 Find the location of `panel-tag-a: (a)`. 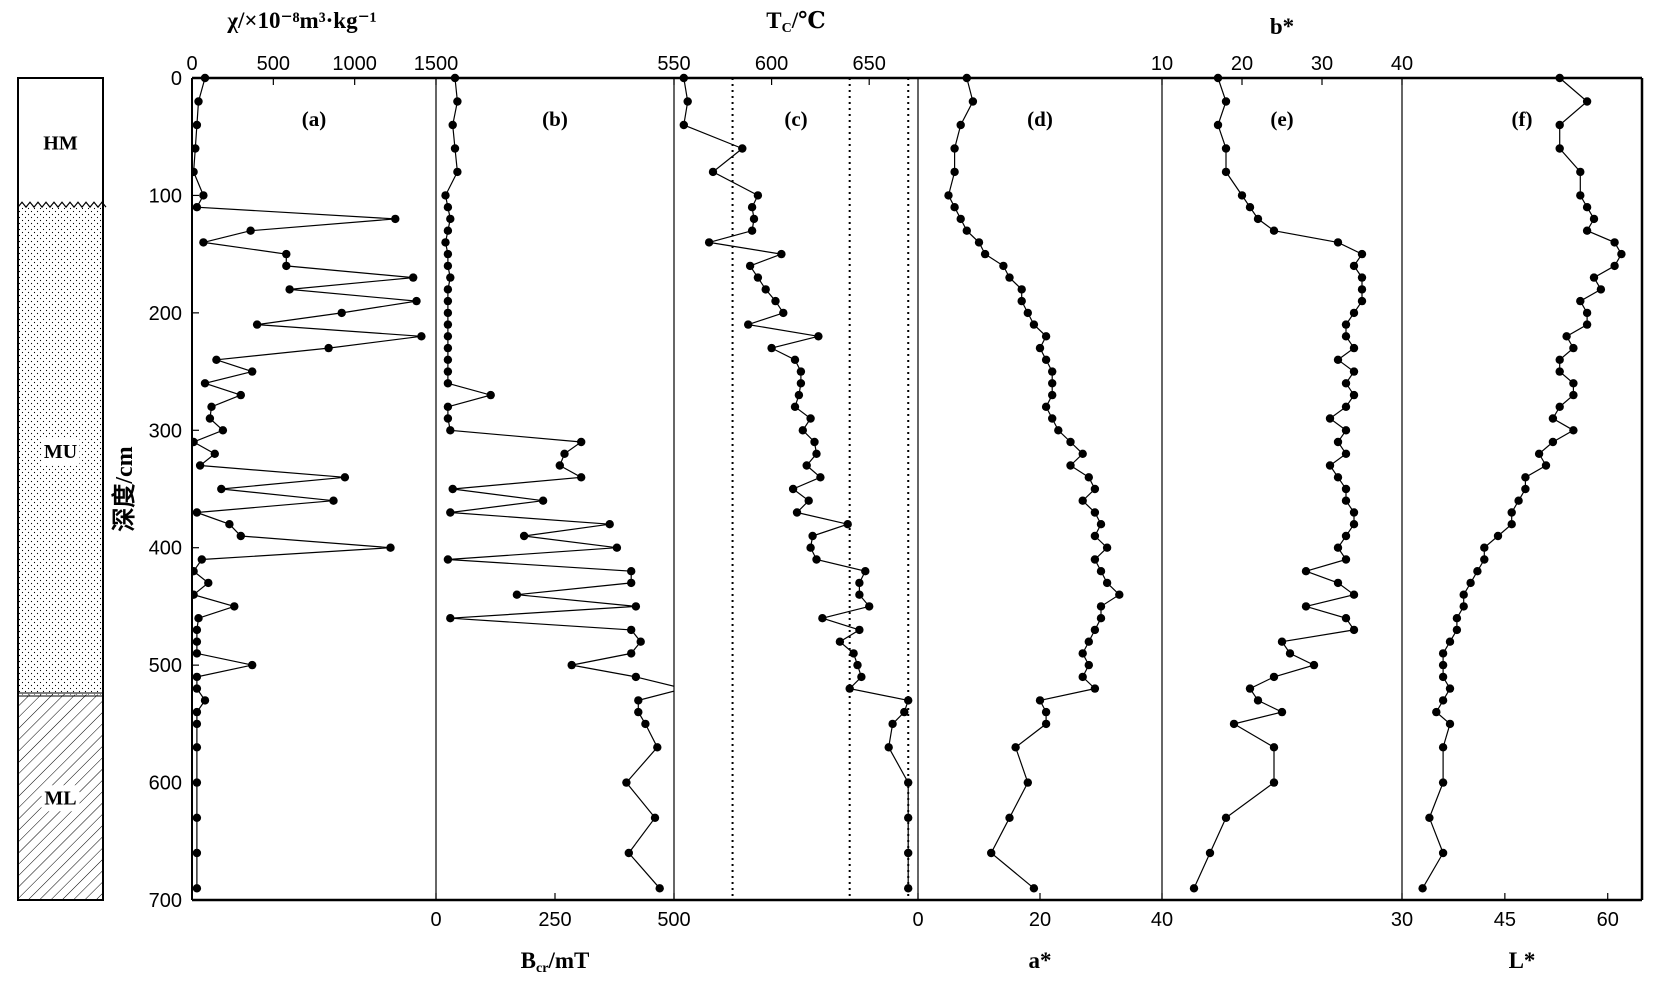

panel-tag-a: (a) is located at coordinates (314, 119).